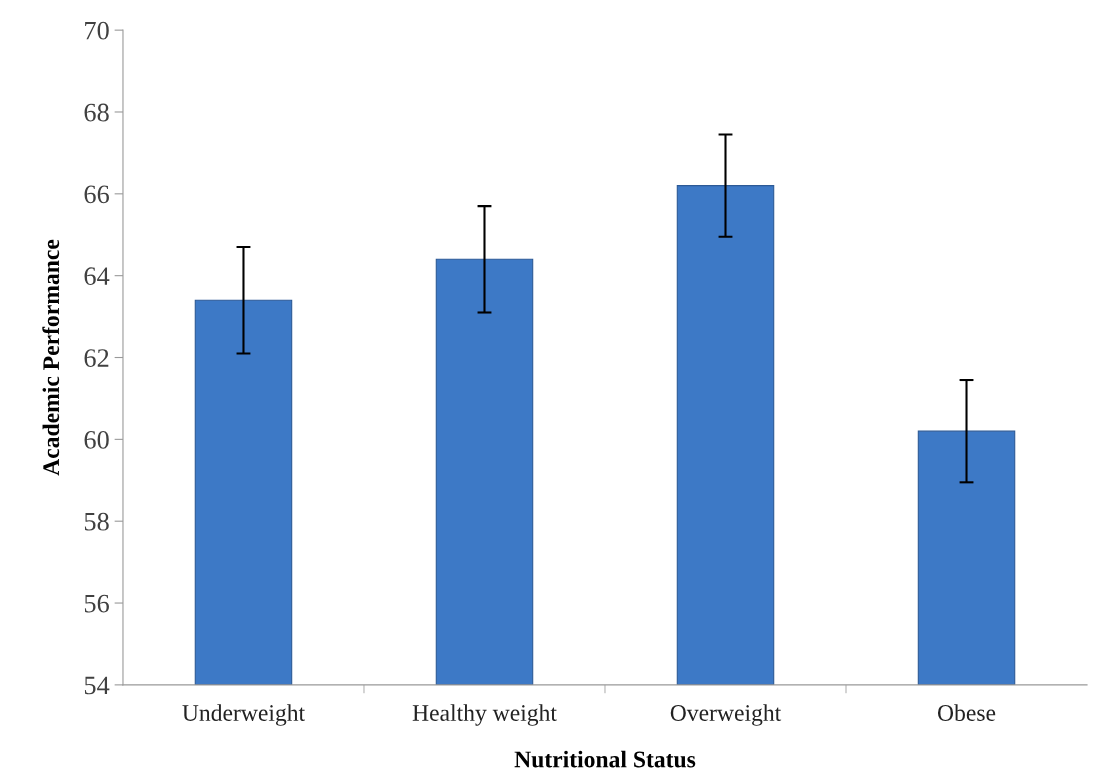 This screenshot has height=773, width=1098. What do you see at coordinates (96, 194) in the screenshot?
I see `y-tick-label: 66` at bounding box center [96, 194].